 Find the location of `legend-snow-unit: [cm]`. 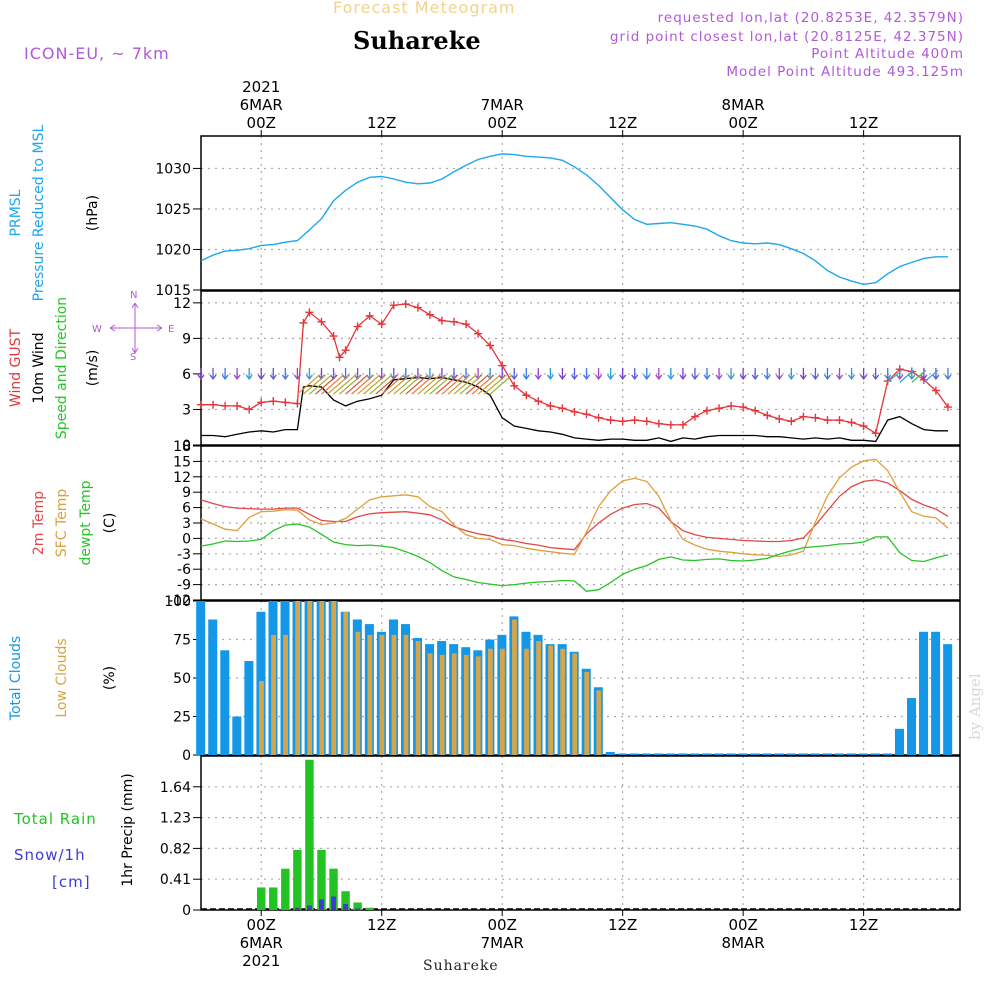

legend-snow-unit: [cm] is located at coordinates (71, 882).